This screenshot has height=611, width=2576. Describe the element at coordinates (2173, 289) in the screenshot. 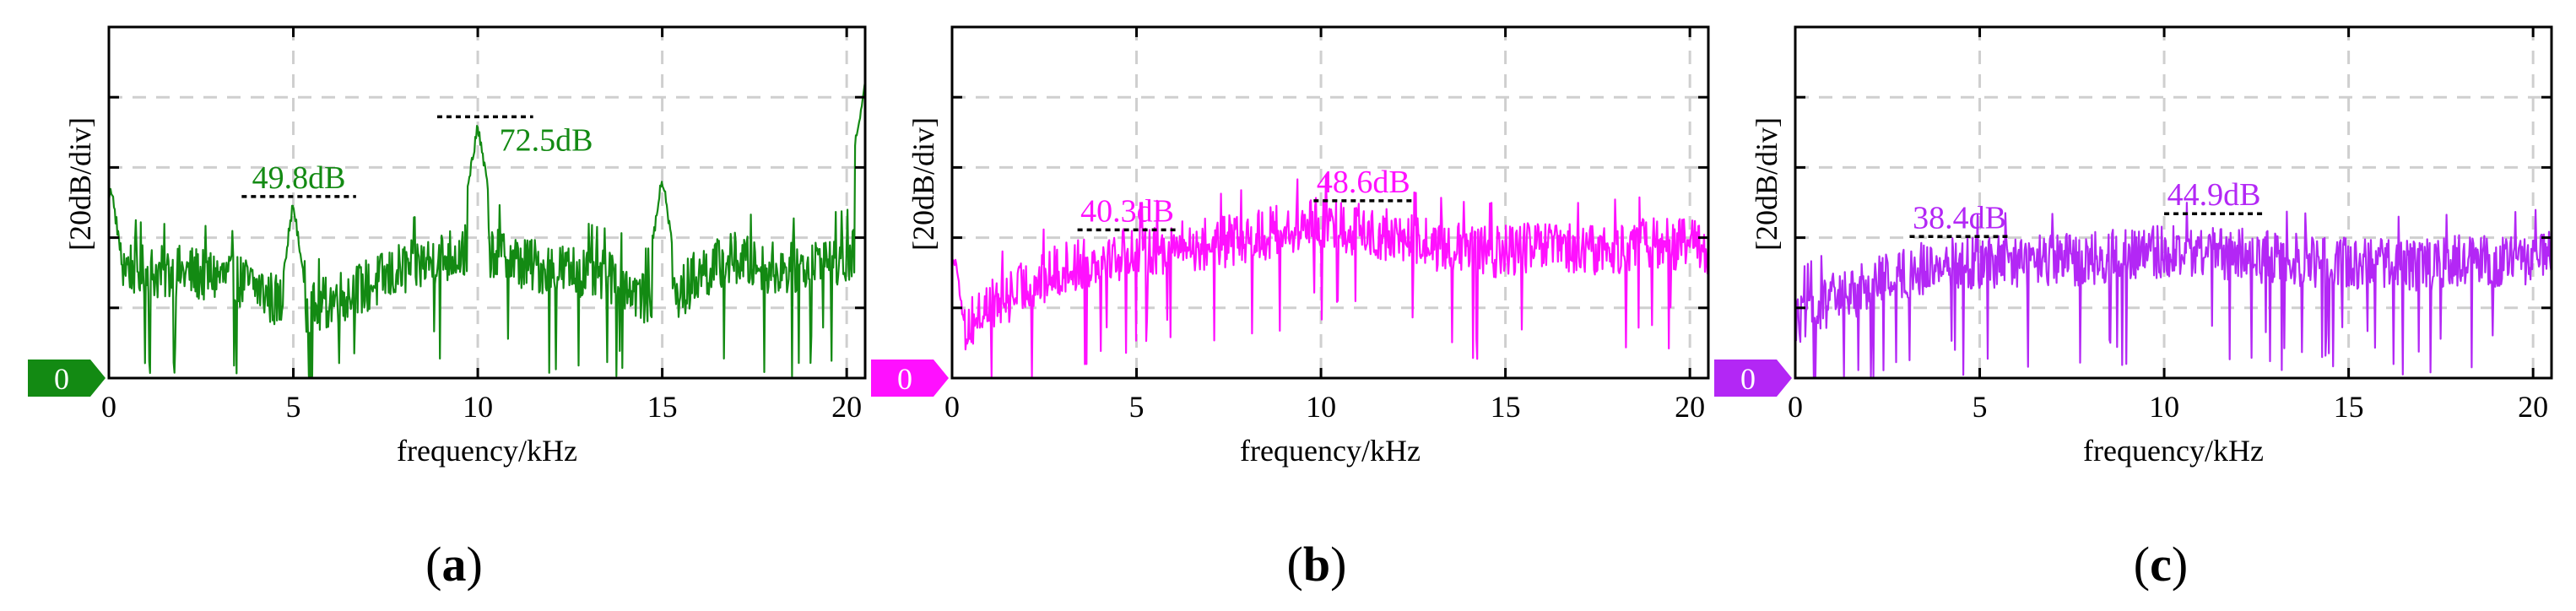

I see `spectrum-trace-c` at that location.